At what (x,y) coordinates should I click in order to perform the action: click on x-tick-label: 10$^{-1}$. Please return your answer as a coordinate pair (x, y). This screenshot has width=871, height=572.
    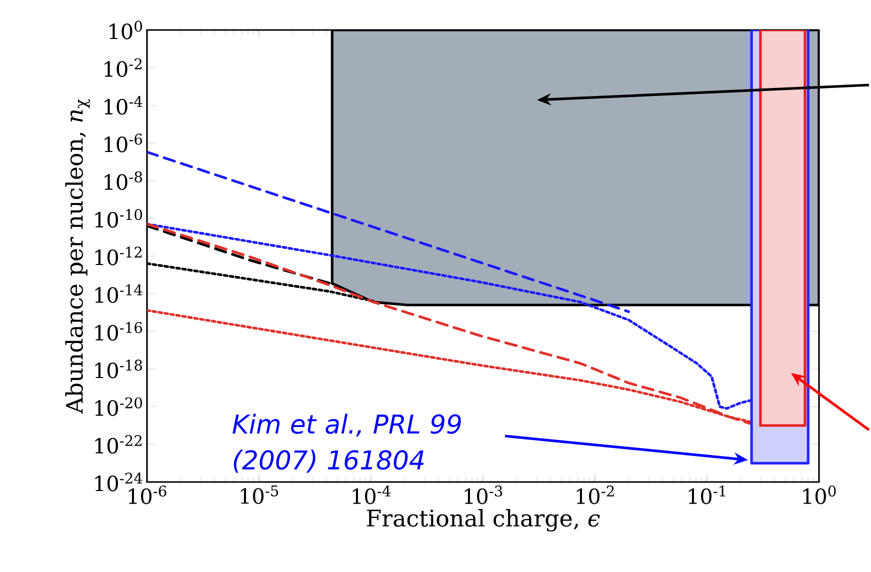
    Looking at the image, I should click on (707, 495).